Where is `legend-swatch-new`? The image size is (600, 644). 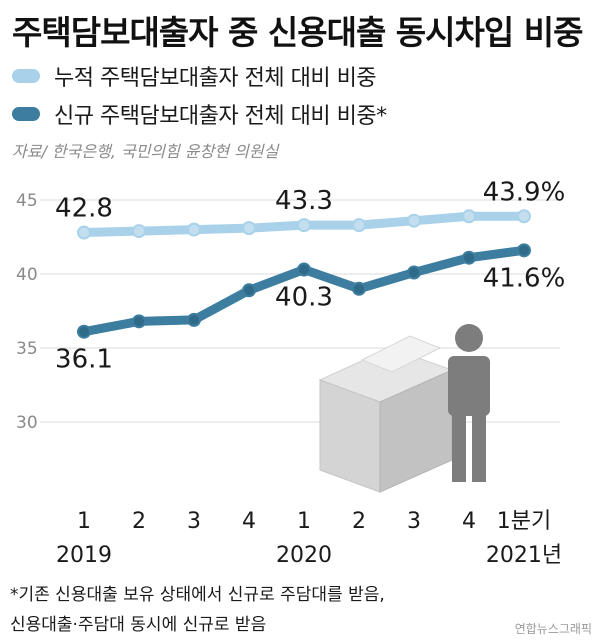
legend-swatch-new is located at coordinates (26, 114).